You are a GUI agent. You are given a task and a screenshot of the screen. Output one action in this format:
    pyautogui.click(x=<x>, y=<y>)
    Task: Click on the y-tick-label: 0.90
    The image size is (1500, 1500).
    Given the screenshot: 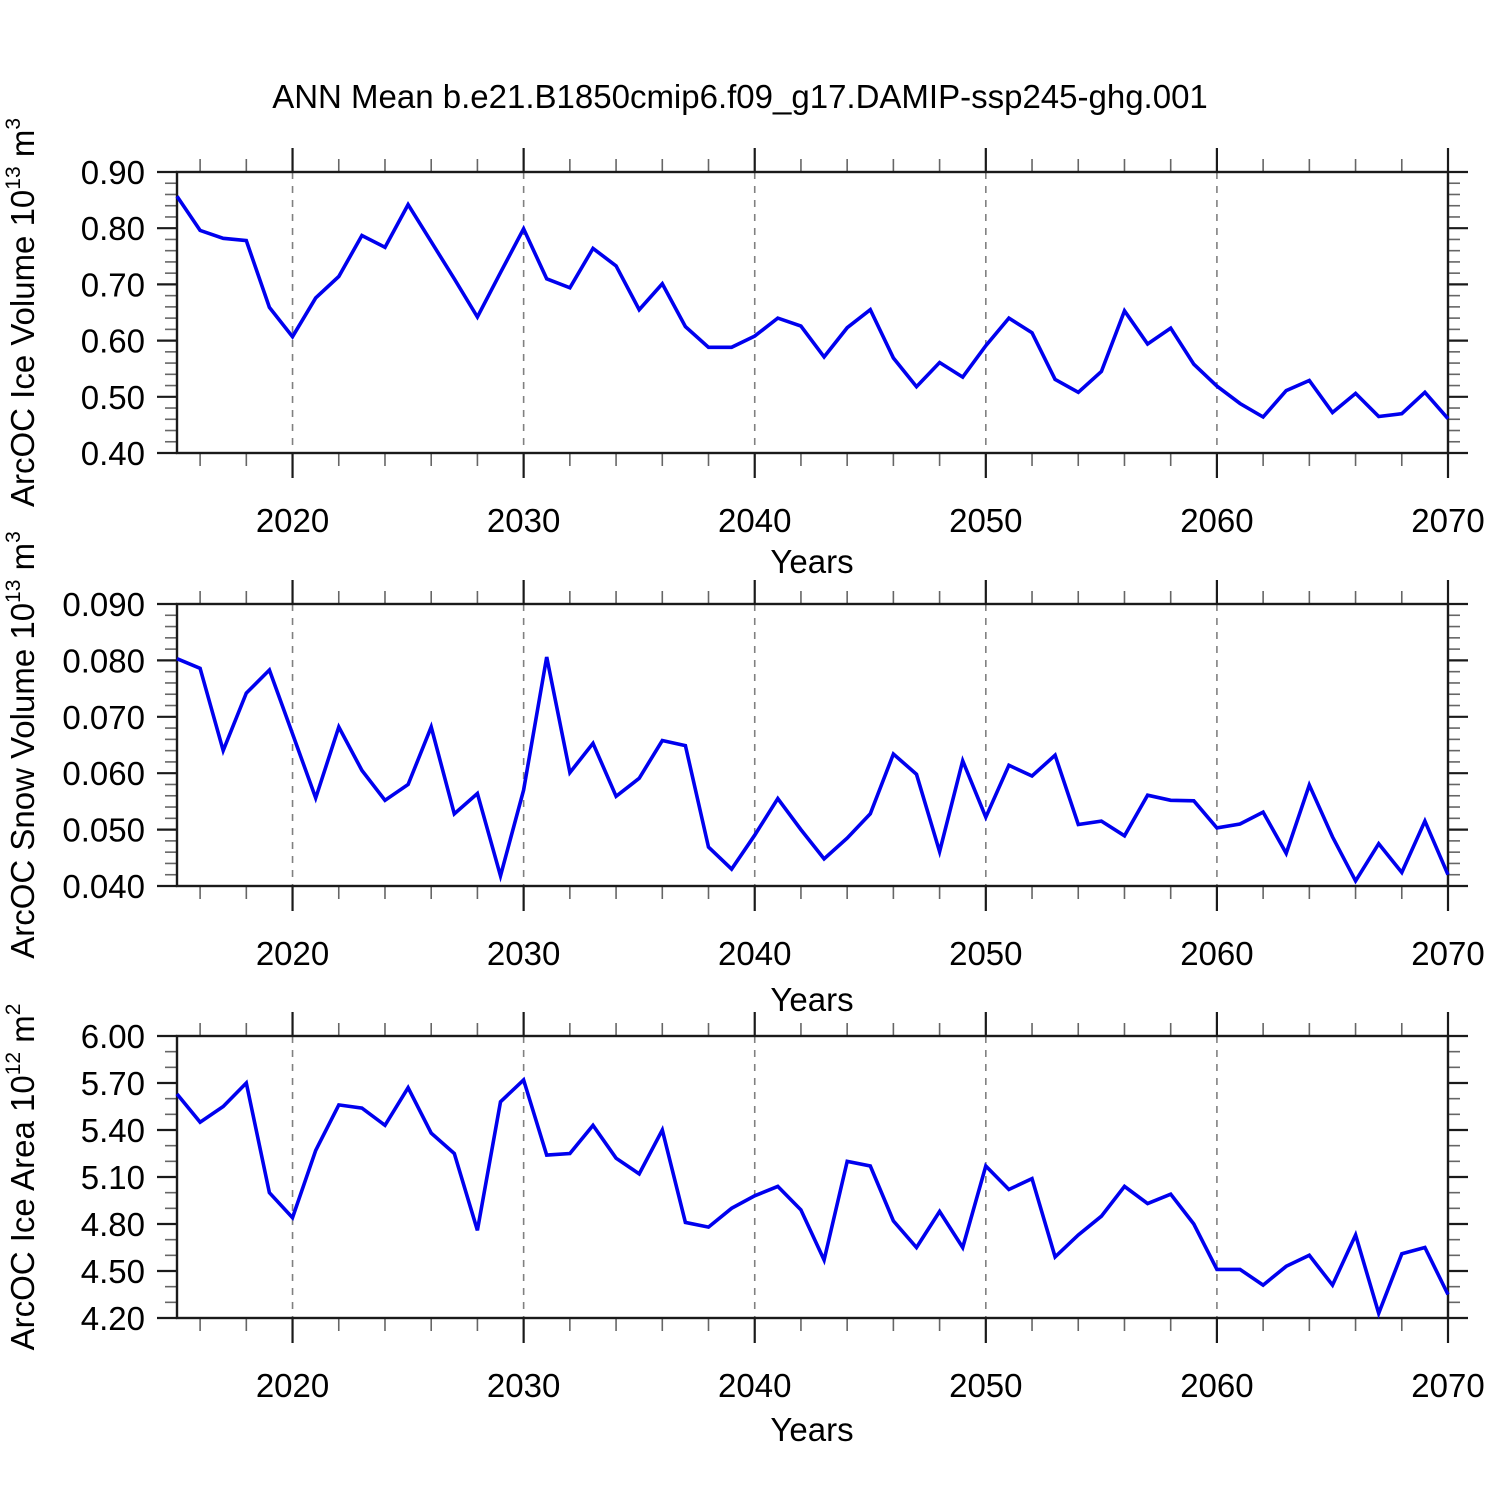 What is the action you would take?
    pyautogui.click(x=113, y=172)
    